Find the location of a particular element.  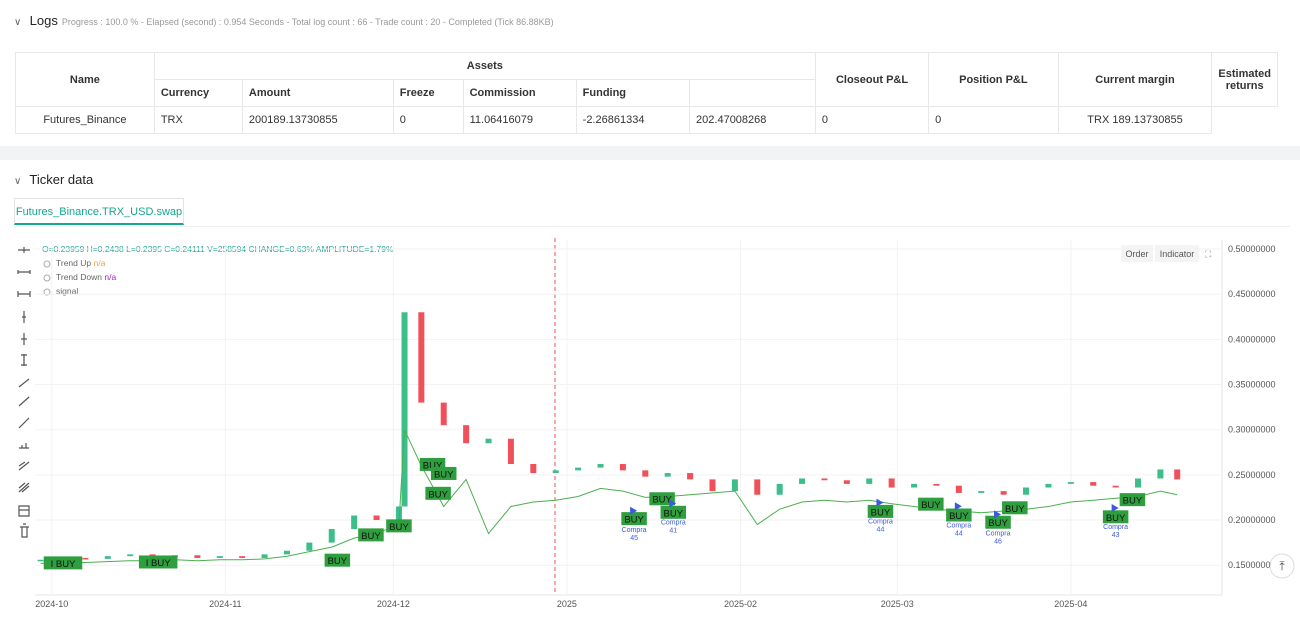

y-tick-label: 0.40000000 is located at coordinates (1252, 339).